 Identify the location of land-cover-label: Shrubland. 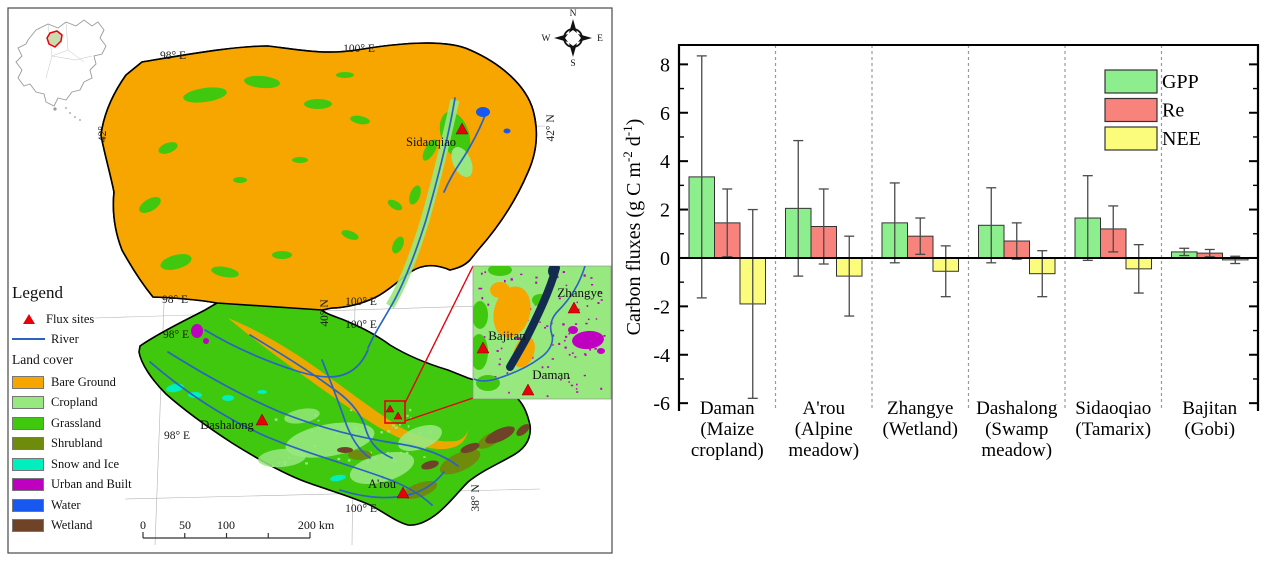
(77, 443).